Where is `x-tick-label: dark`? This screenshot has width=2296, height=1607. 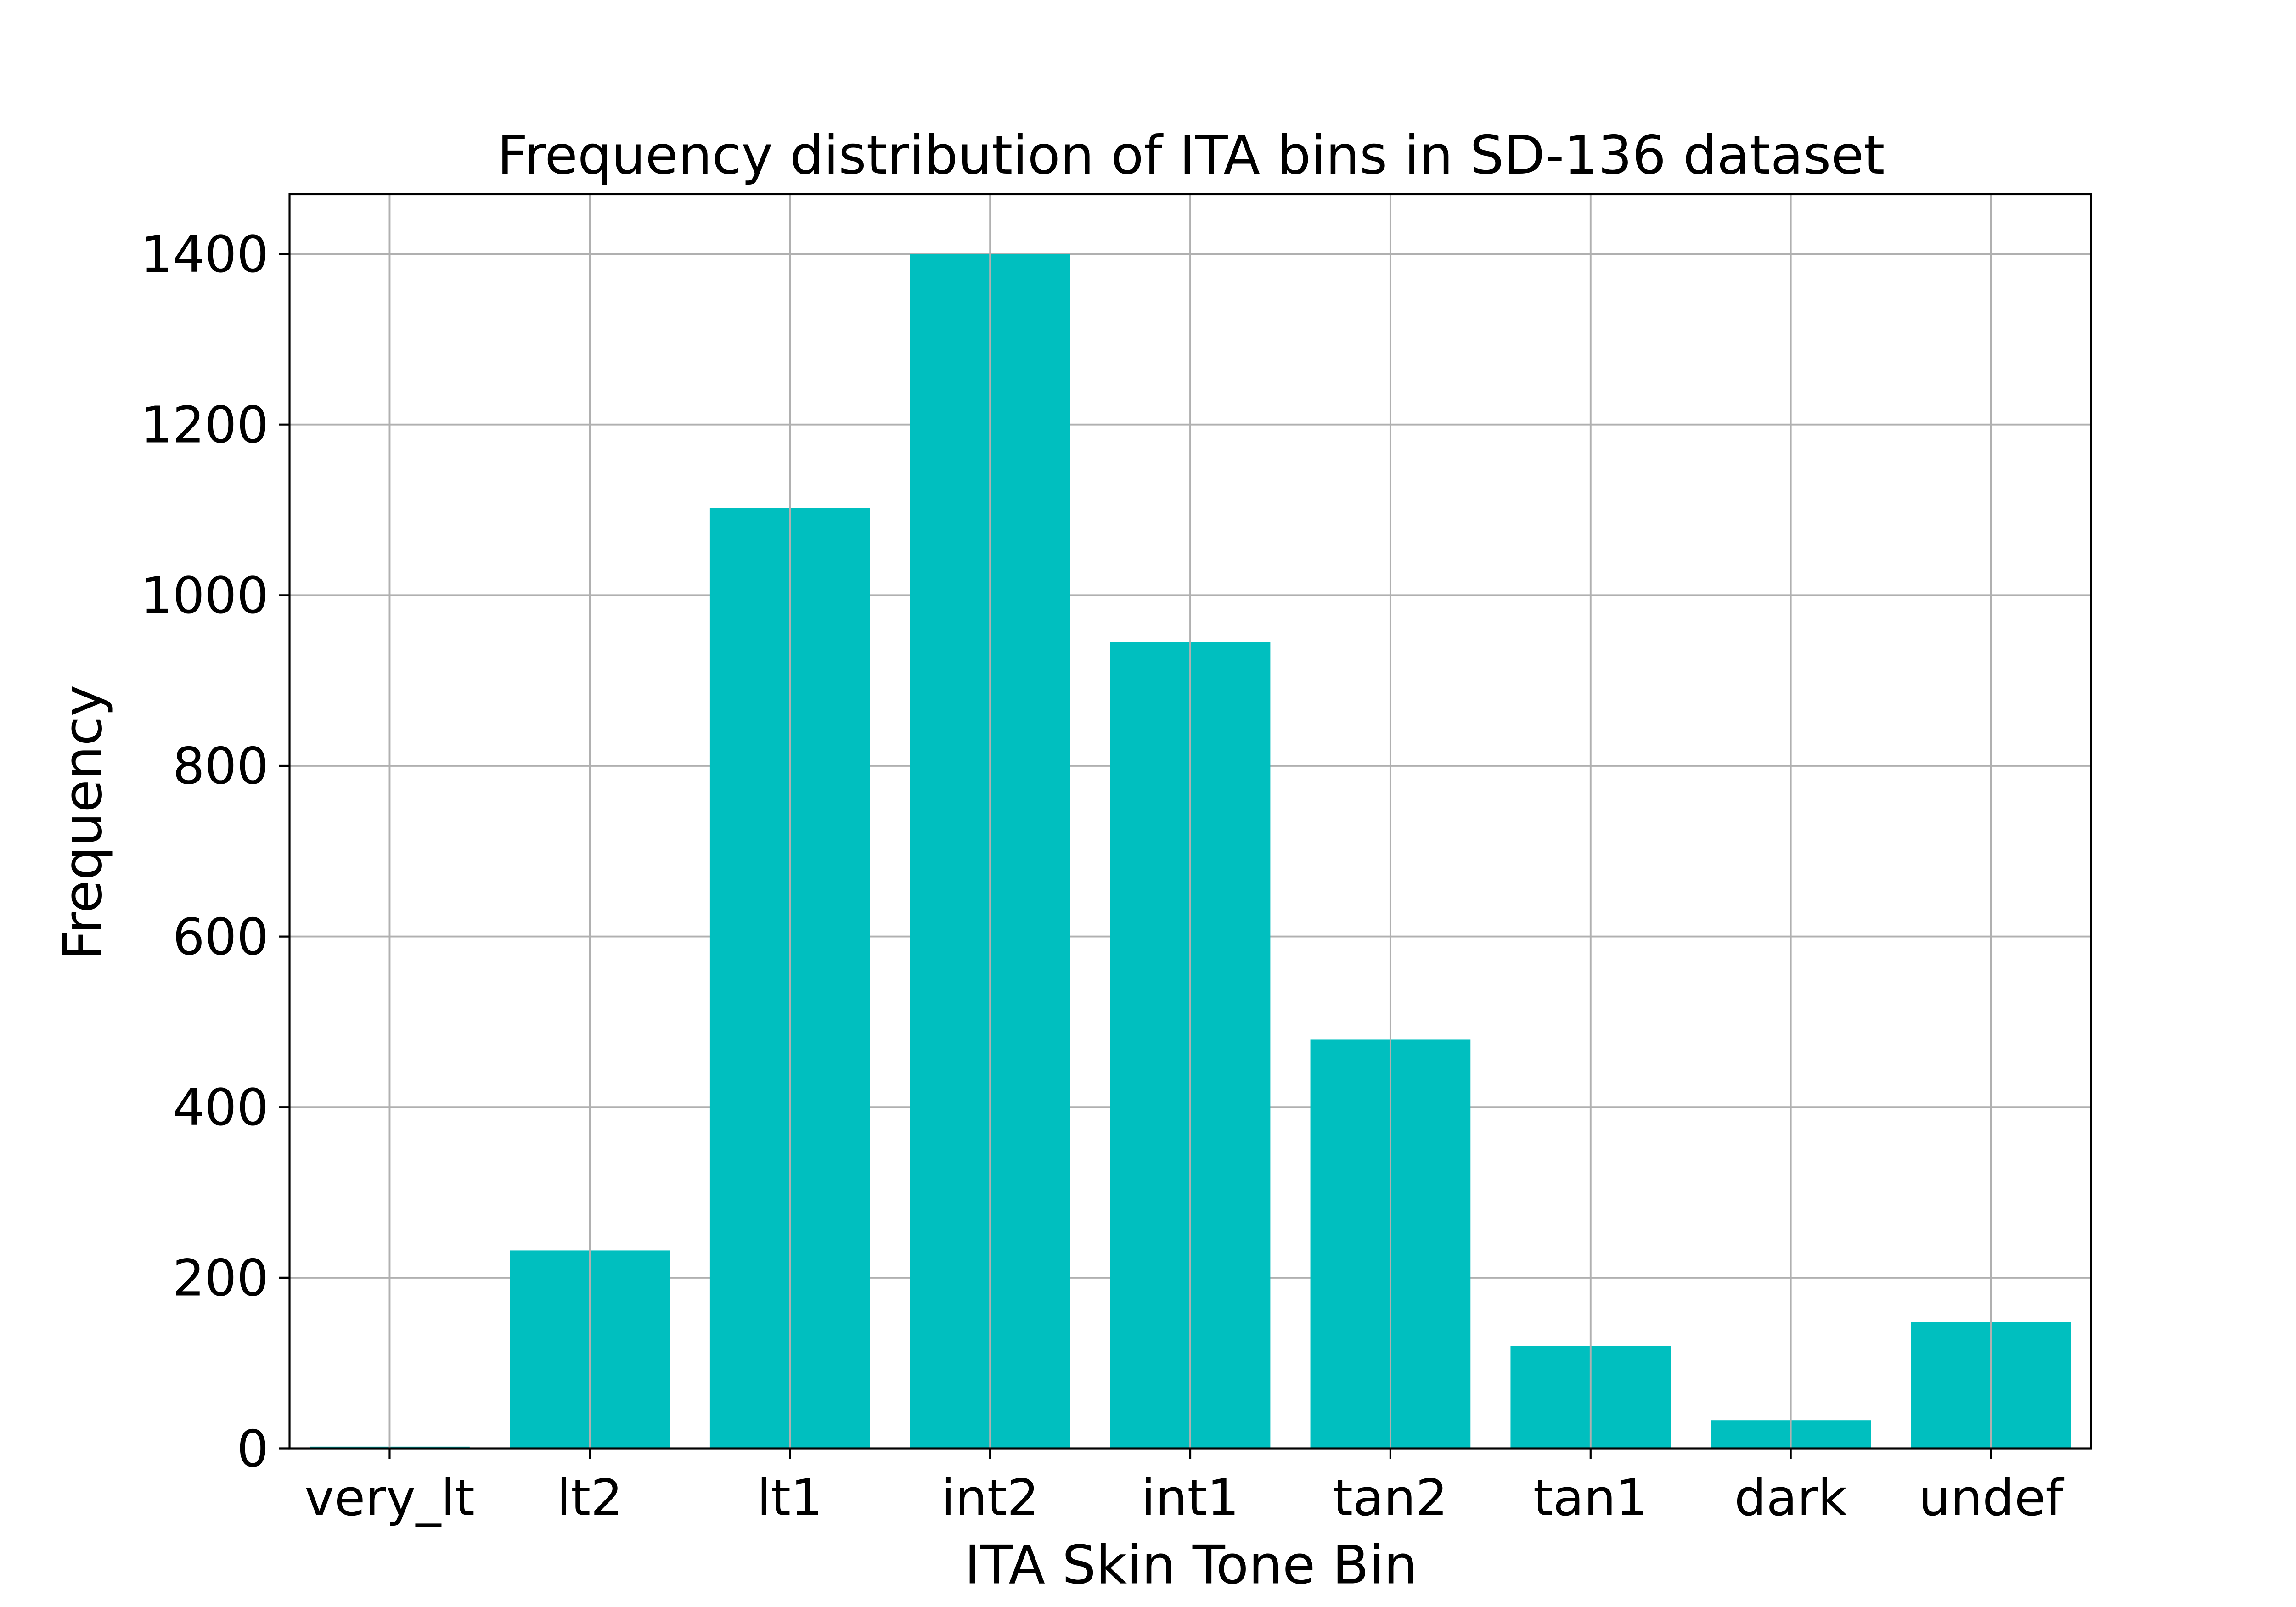
x-tick-label: dark is located at coordinates (1791, 1497).